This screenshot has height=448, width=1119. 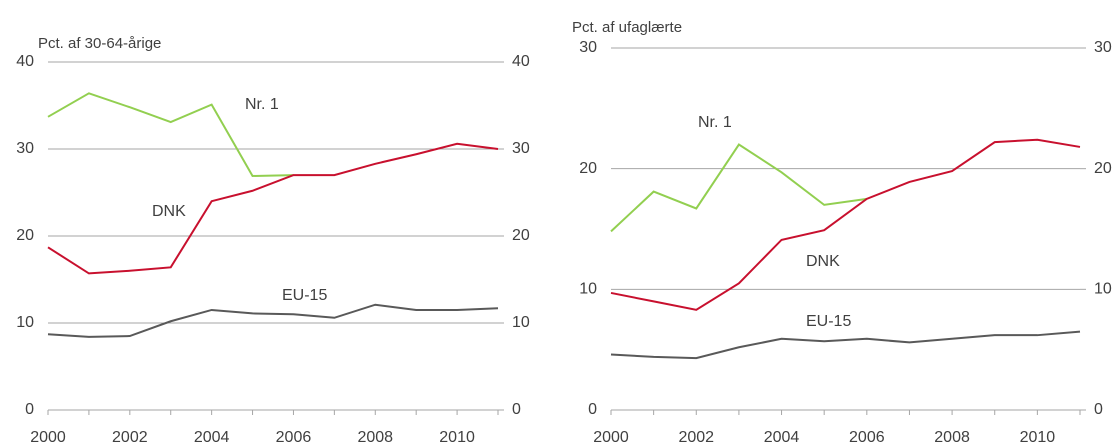 What do you see at coordinates (627, 27) in the screenshot?
I see `y-axis-label: Pct. af ufaglærte` at bounding box center [627, 27].